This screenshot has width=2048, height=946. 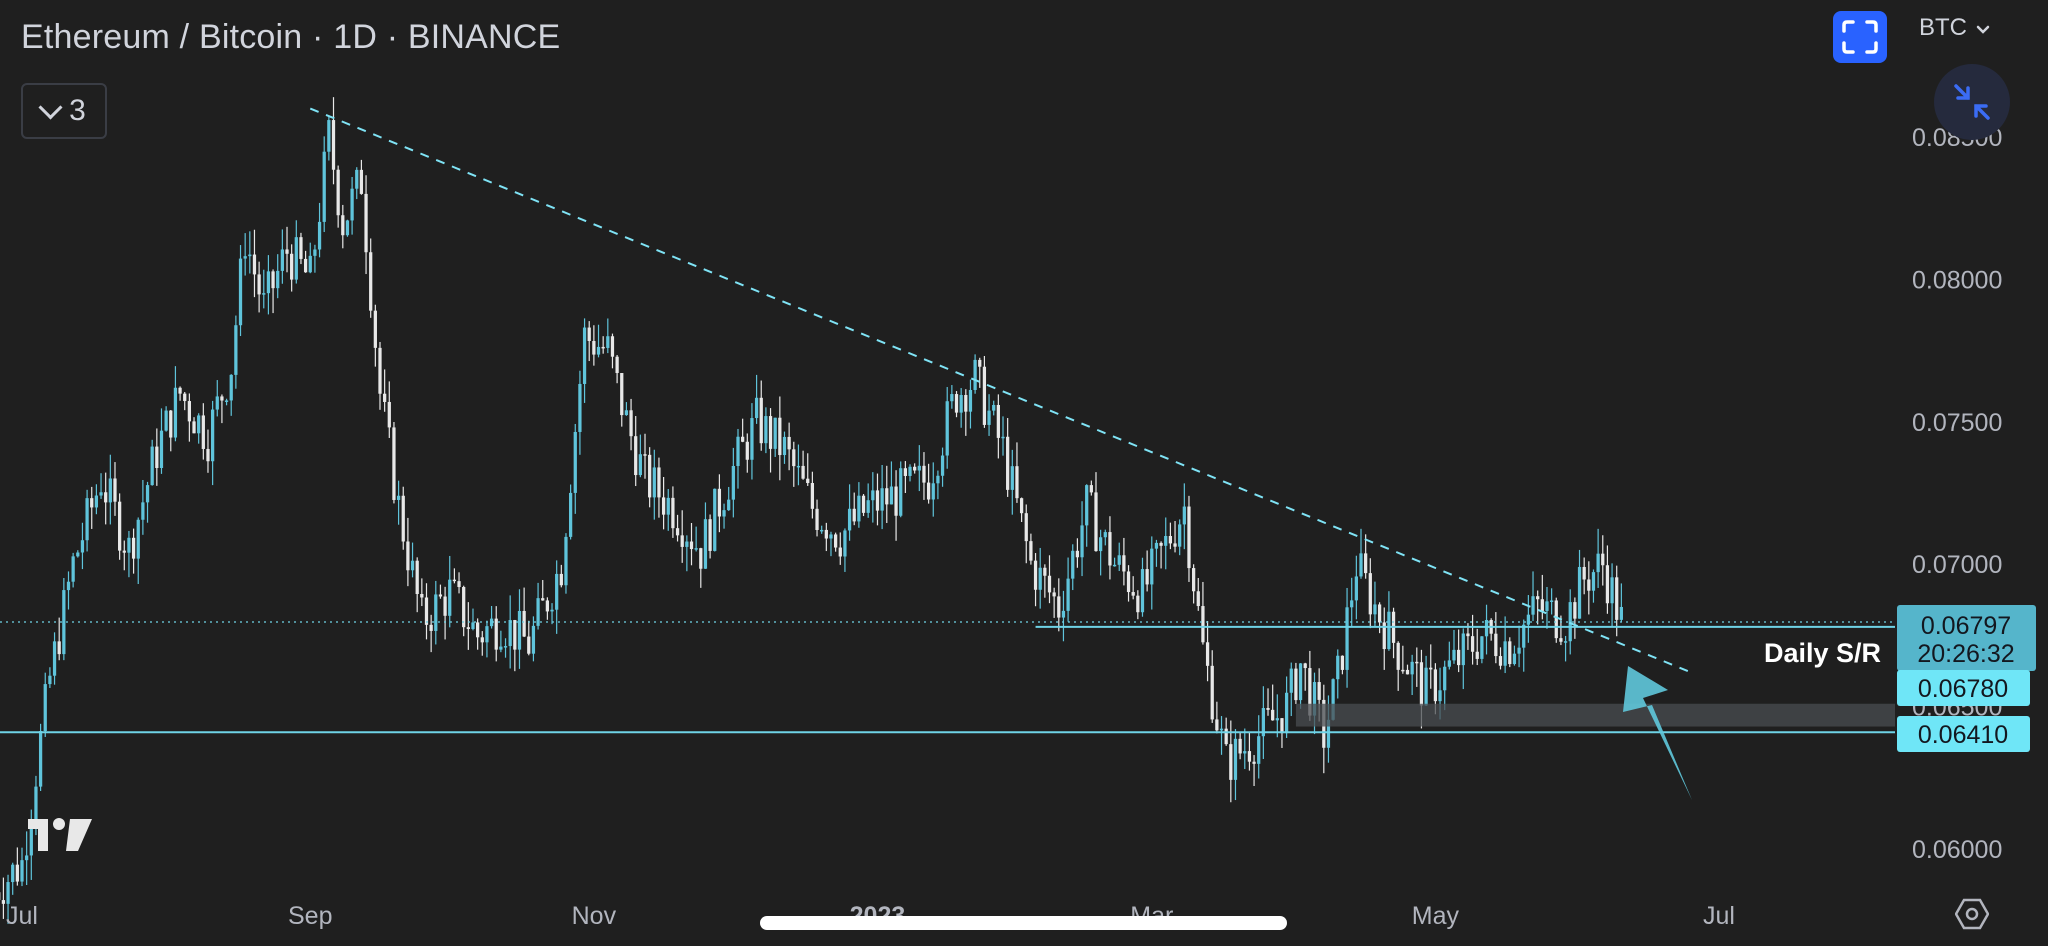 What do you see at coordinates (1966, 638) in the screenshot?
I see `last-price-badge` at bounding box center [1966, 638].